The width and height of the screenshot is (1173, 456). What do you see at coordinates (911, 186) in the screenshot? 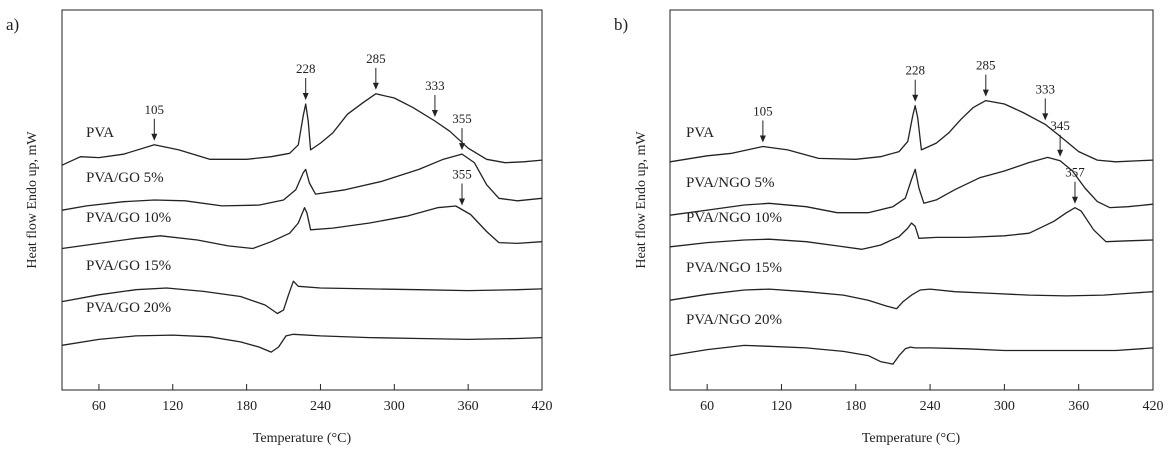
I see `dsc-curve-pva-ngo-5-` at bounding box center [911, 186].